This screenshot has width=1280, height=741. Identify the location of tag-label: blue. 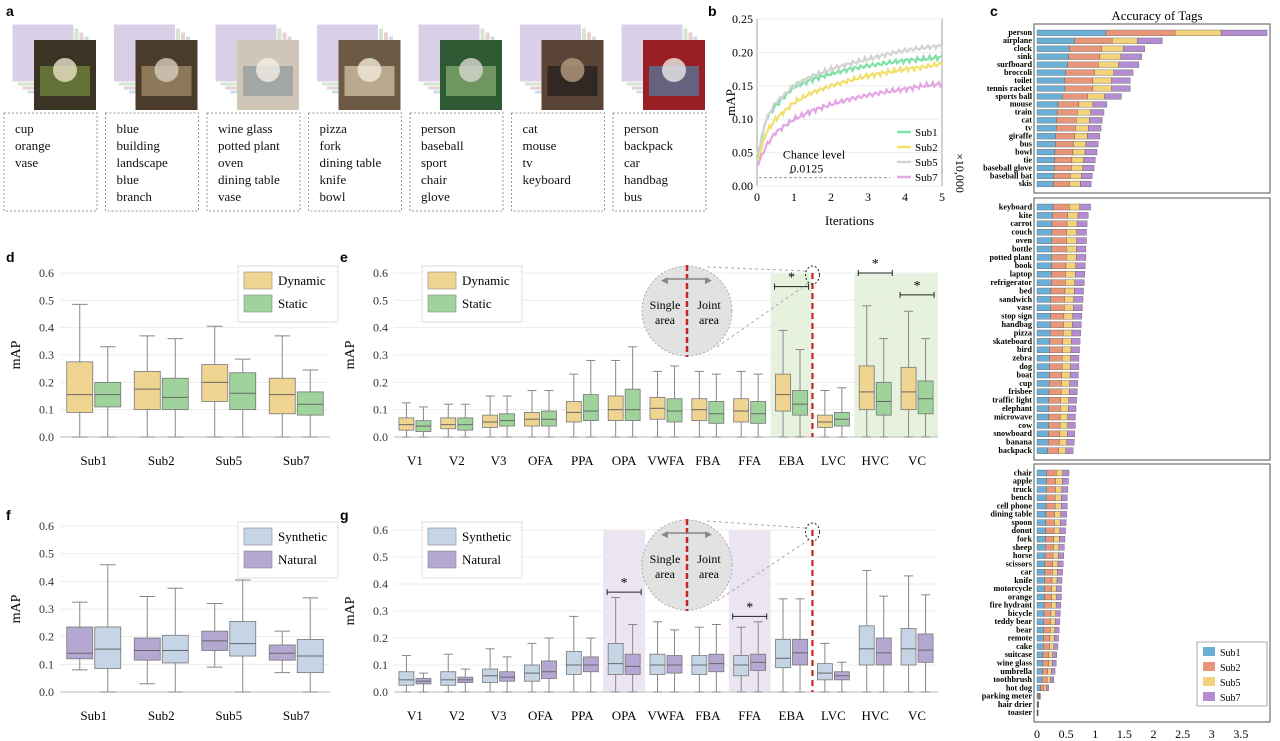
(128, 128).